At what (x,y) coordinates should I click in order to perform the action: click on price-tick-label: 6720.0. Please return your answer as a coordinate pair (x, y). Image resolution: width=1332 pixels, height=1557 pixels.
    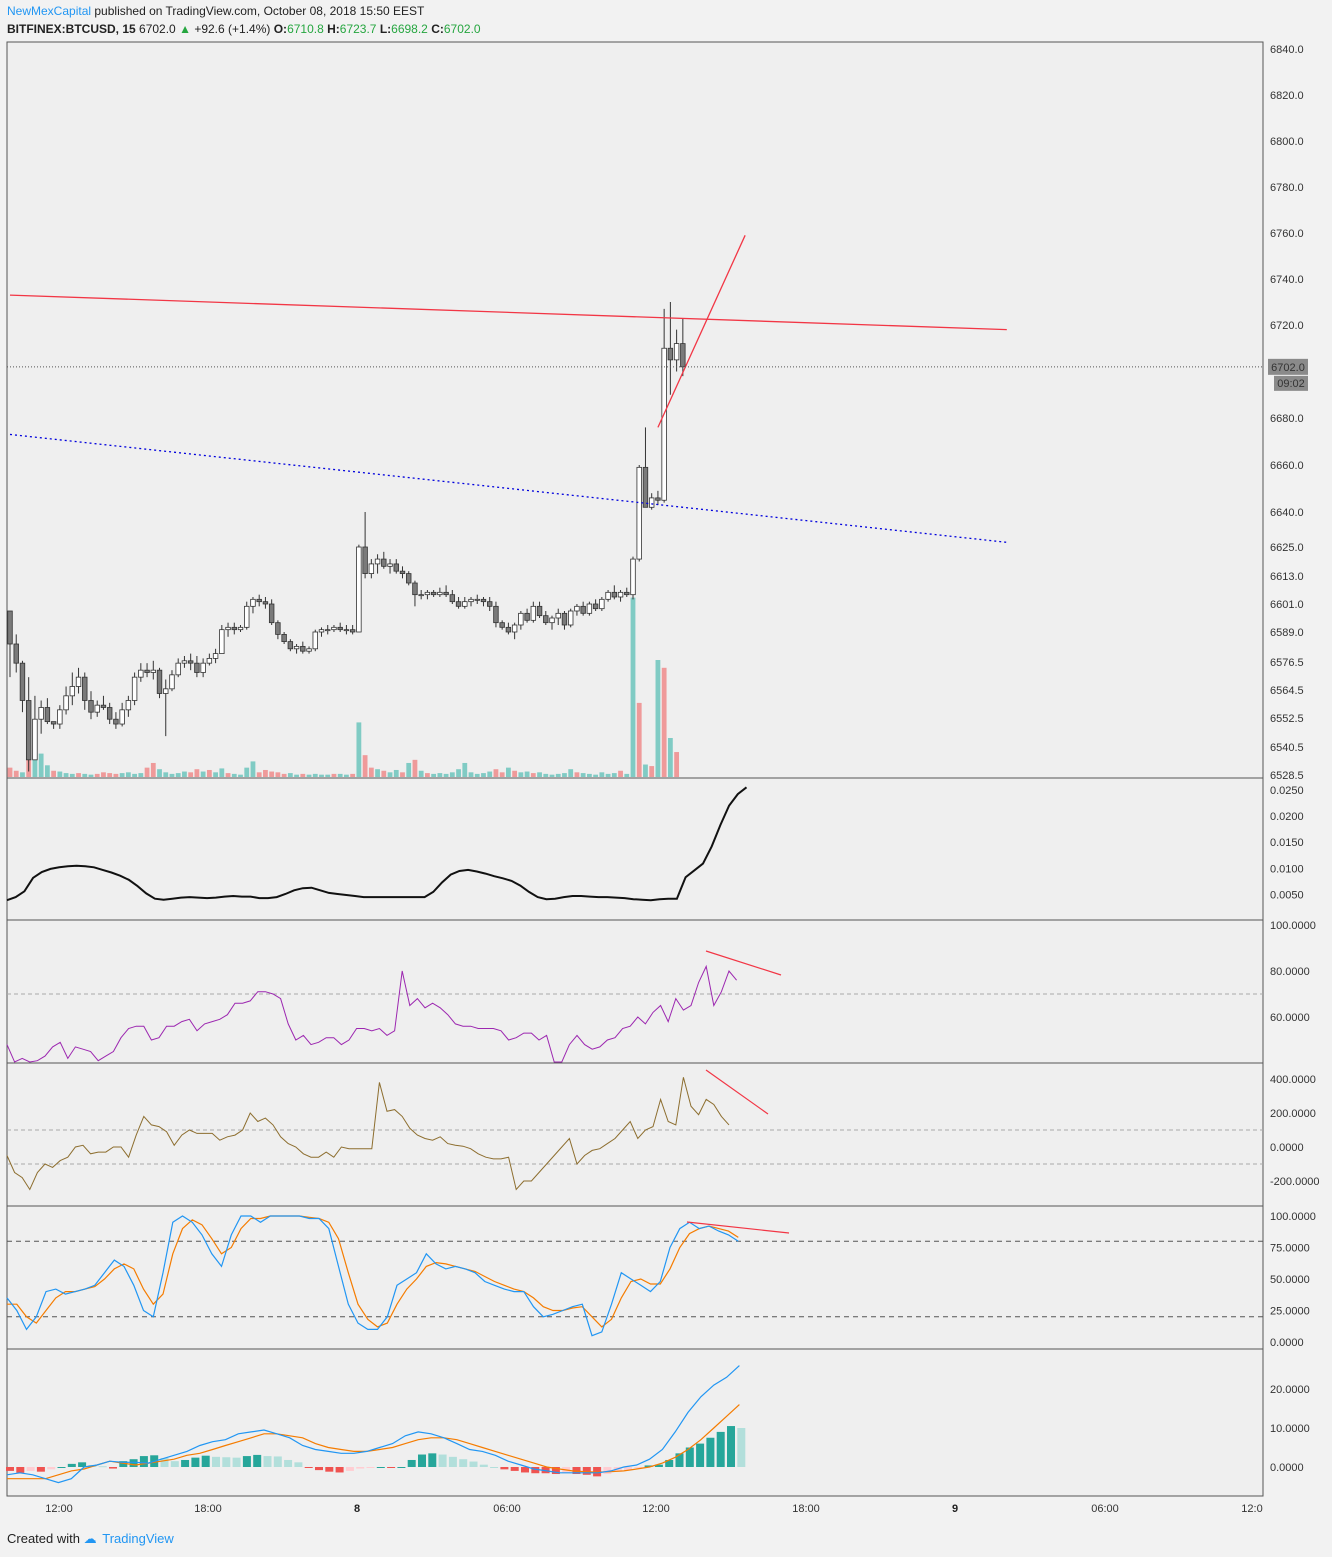
    Looking at the image, I should click on (1287, 326).